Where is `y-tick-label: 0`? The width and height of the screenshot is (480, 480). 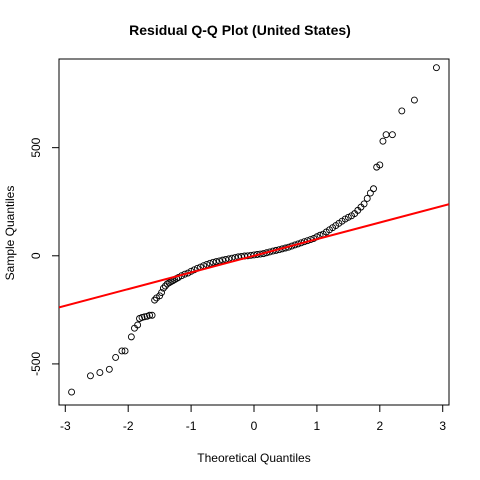 y-tick-label: 0 is located at coordinates (36, 255).